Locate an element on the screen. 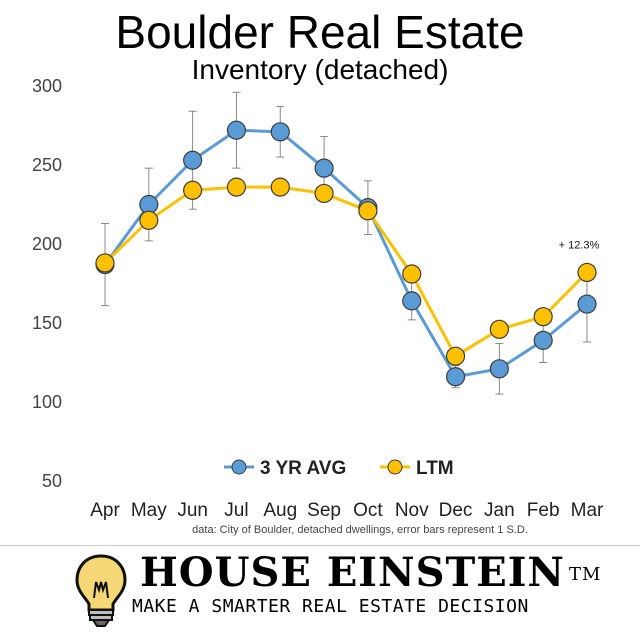 This screenshot has width=640, height=640. y-tick-label: 300 is located at coordinates (47, 86).